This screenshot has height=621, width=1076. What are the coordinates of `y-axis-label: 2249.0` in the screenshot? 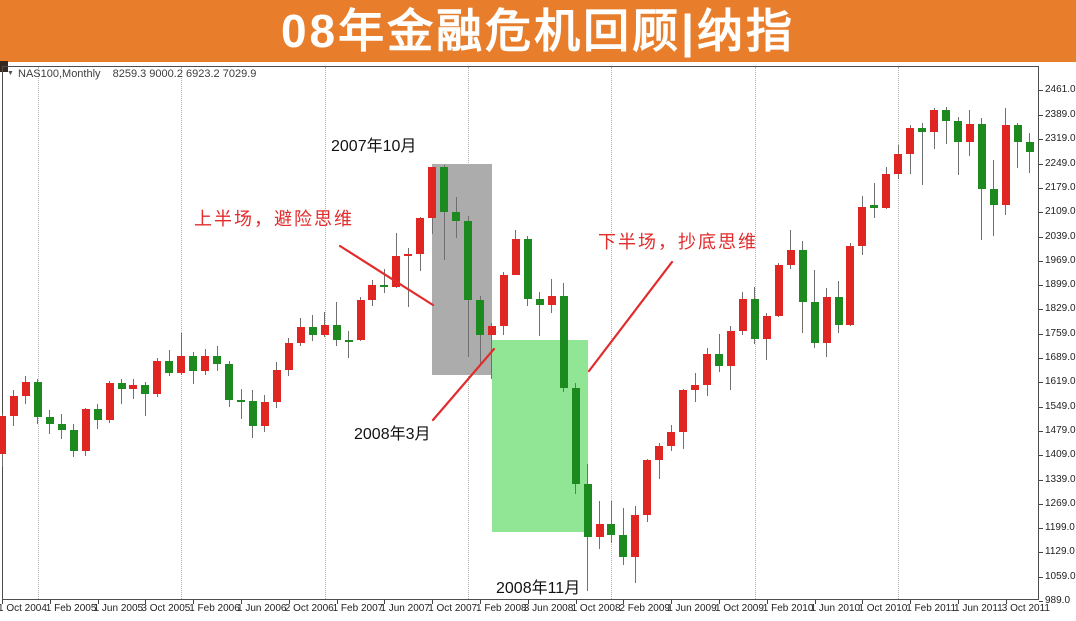 It's located at (1060, 163).